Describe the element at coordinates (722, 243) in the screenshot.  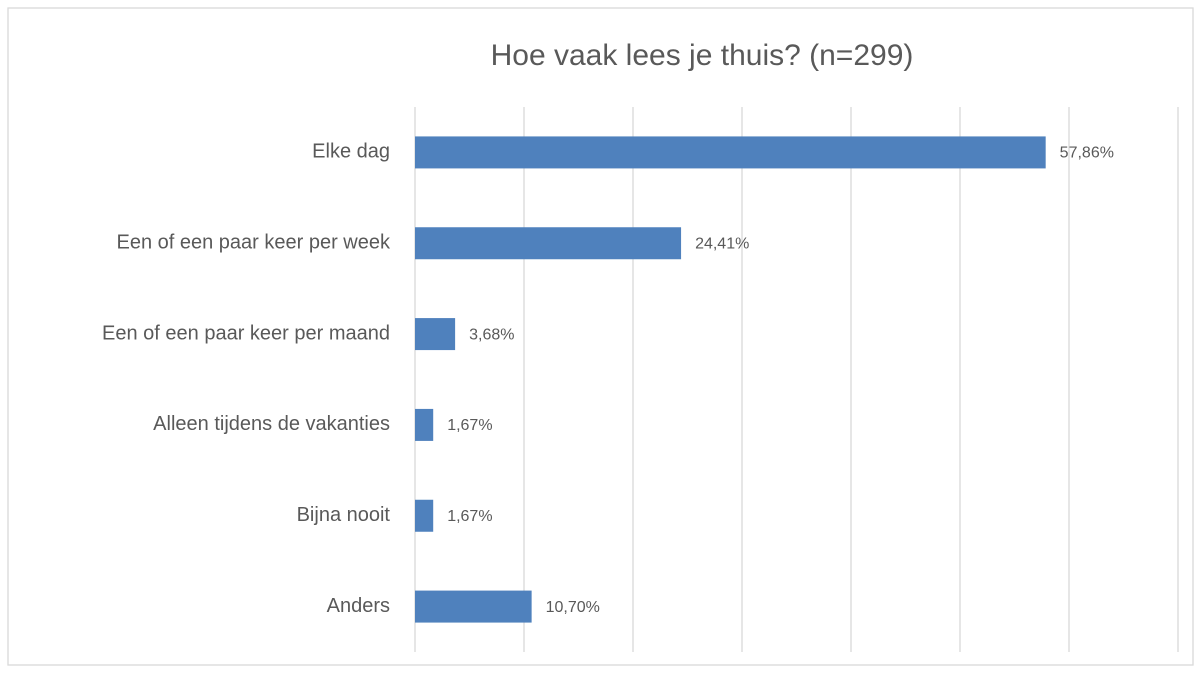
I see `data-label: 24,41%` at that location.